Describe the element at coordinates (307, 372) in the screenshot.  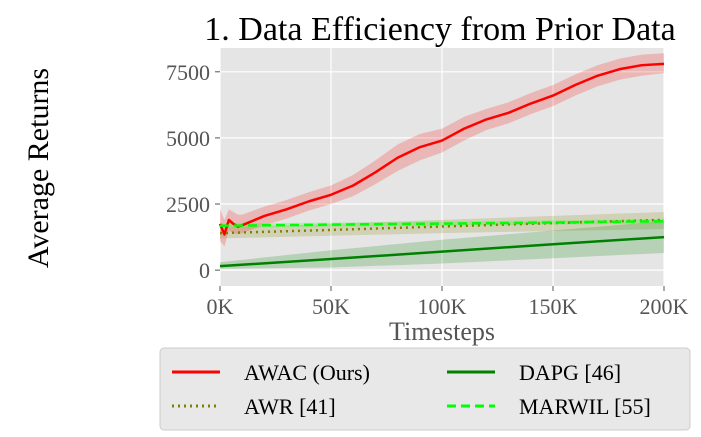
I see `legend-label: AWAC (Ours)` at that location.